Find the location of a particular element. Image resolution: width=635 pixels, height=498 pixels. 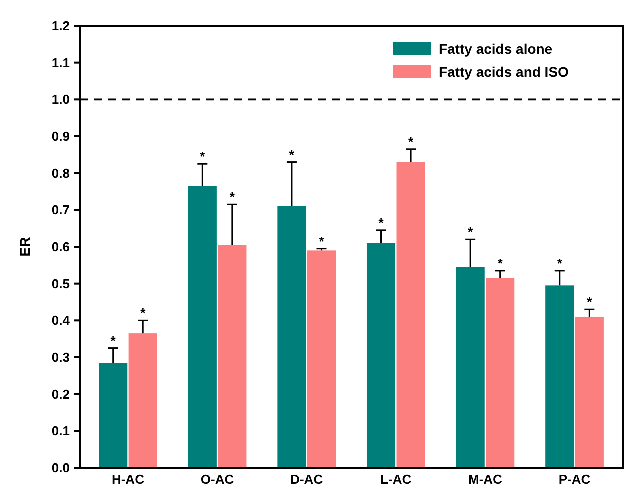

x-tick-label: D-AC is located at coordinates (307, 479).